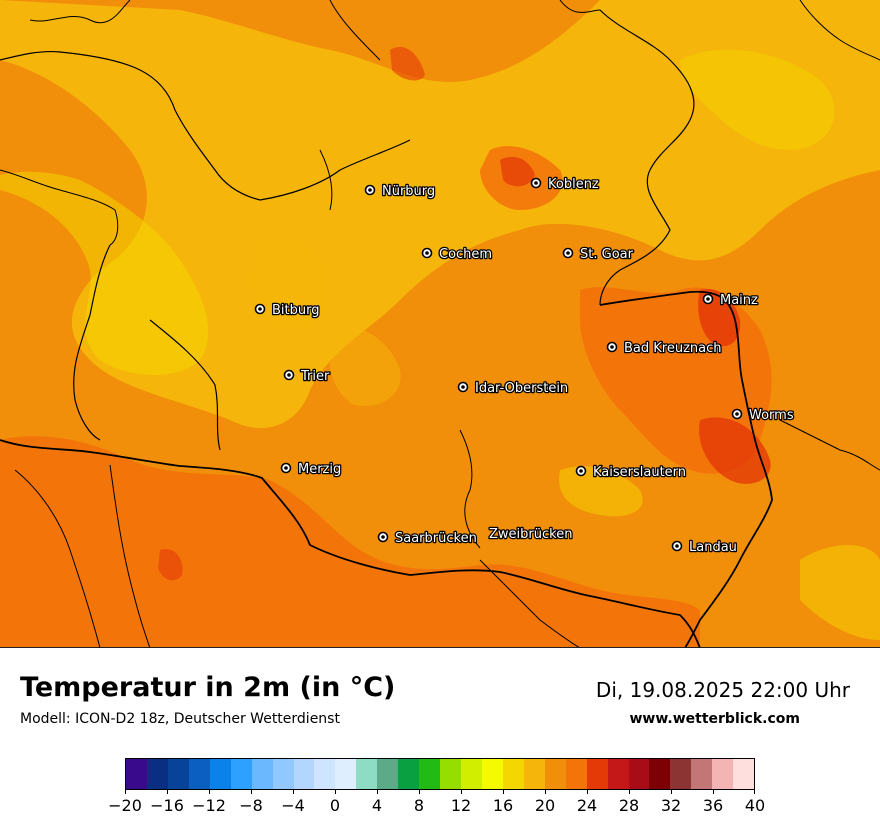  I want to click on city-label: Bad Kreuznach, so click(673, 348).